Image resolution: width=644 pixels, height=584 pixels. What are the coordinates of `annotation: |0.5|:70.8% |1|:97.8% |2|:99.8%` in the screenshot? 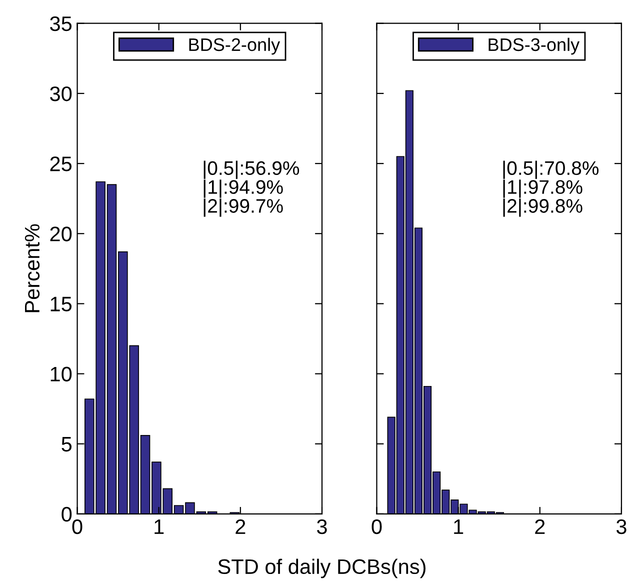 It's located at (551, 188).